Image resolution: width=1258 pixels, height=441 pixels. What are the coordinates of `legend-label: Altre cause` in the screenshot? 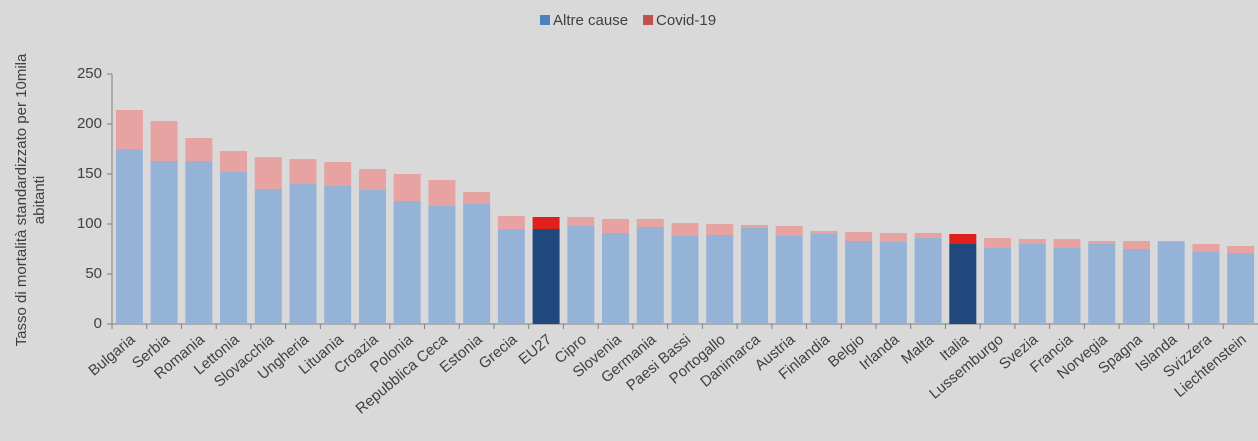 It's located at (590, 20).